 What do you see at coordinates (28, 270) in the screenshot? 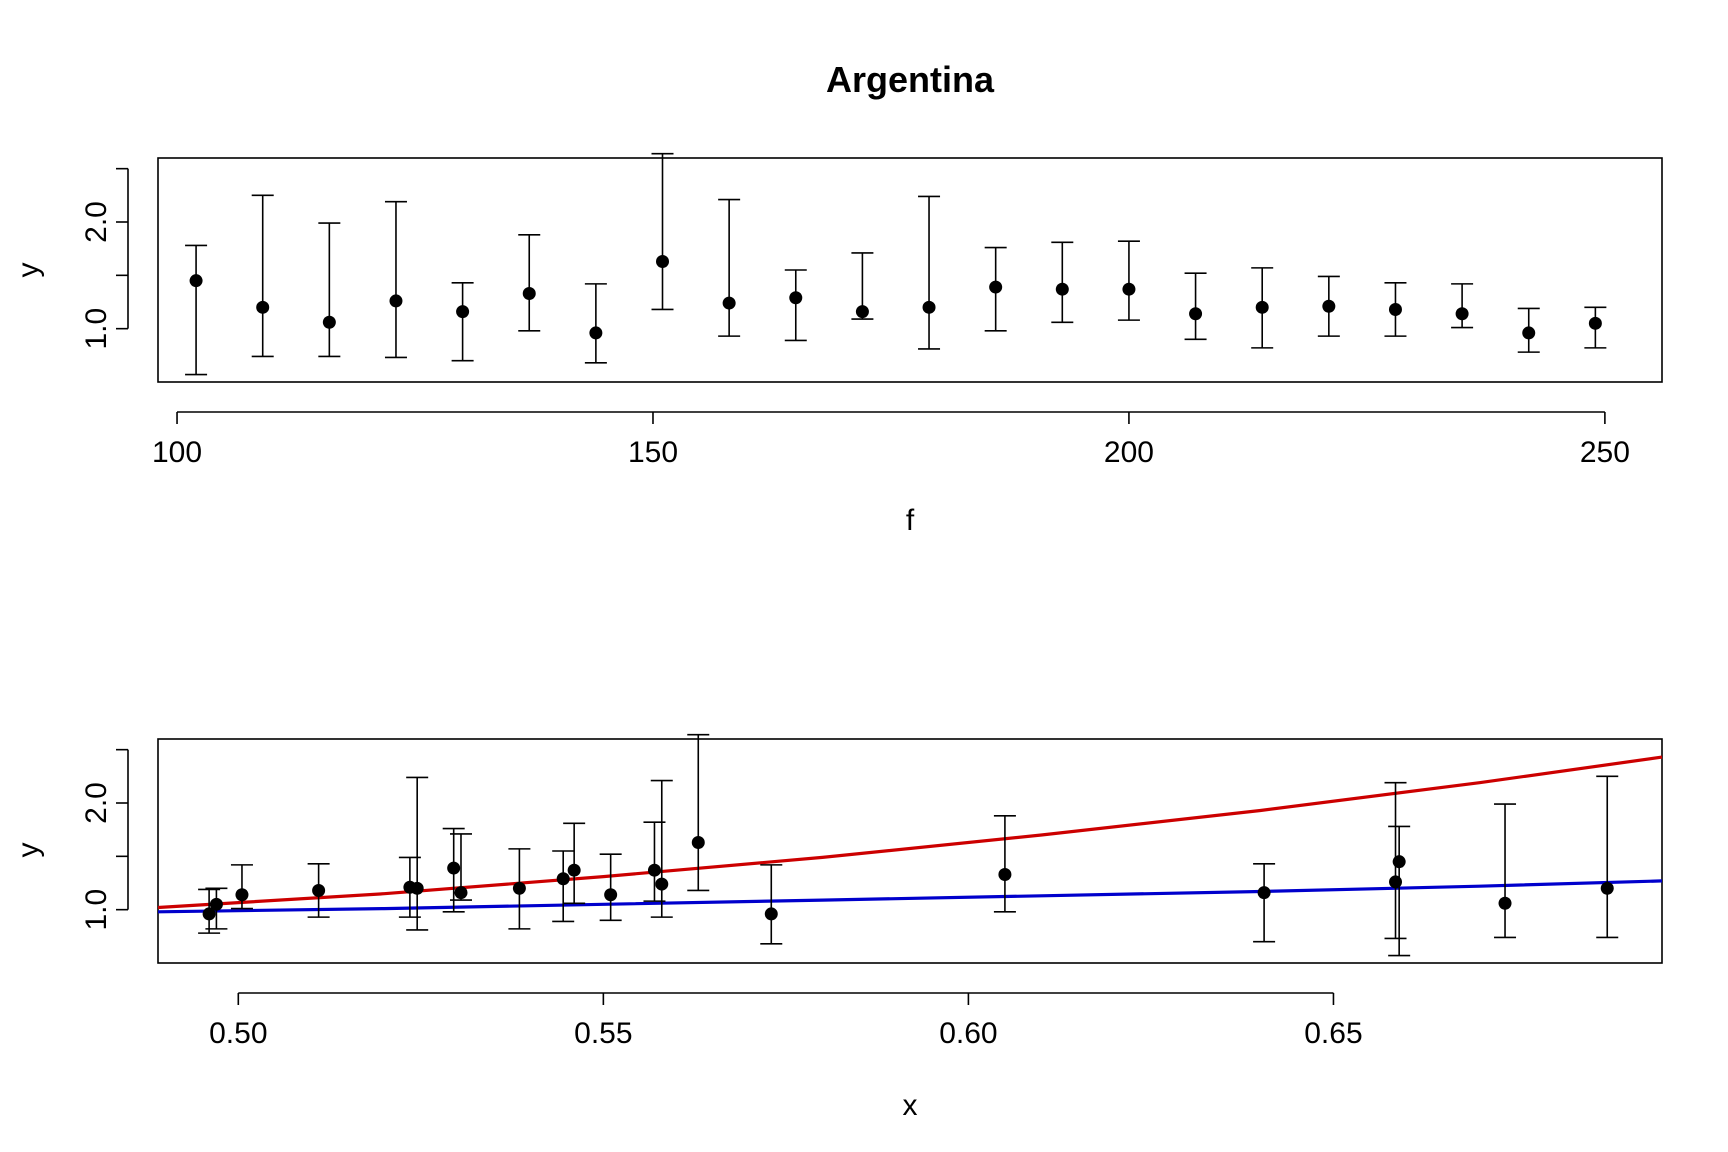
I see `top-y-axis-label: y` at bounding box center [28, 270].